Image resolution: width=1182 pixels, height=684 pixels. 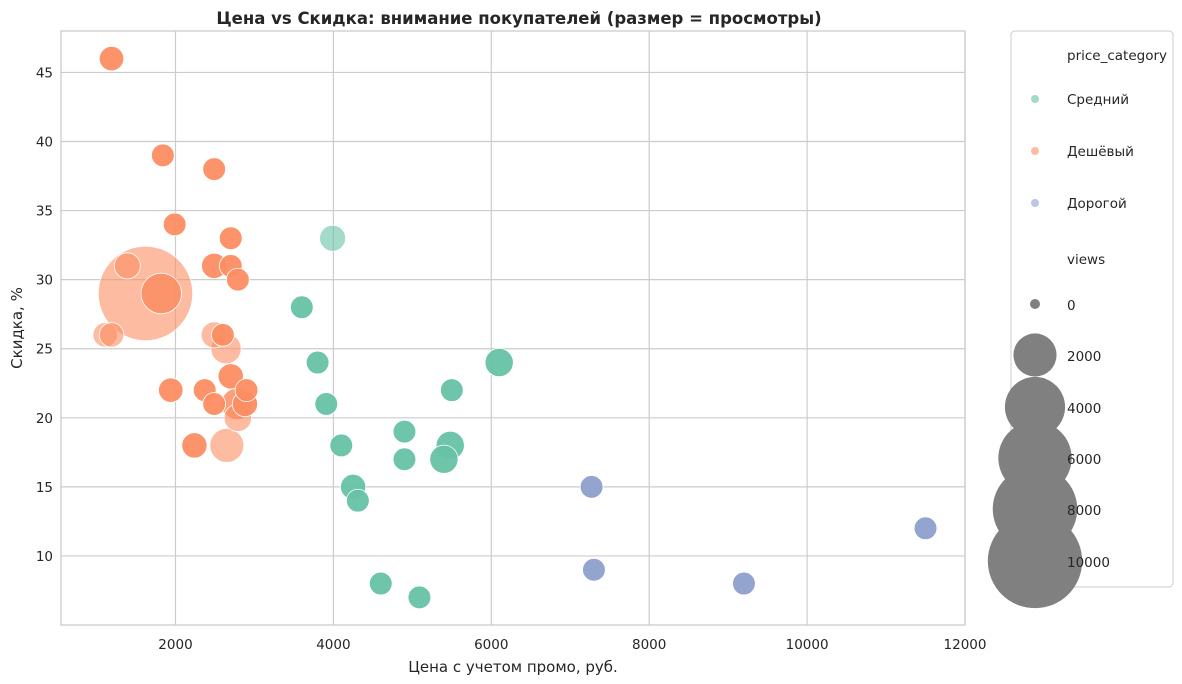 What do you see at coordinates (1086, 260) in the screenshot?
I see `legend-title-views: views` at bounding box center [1086, 260].